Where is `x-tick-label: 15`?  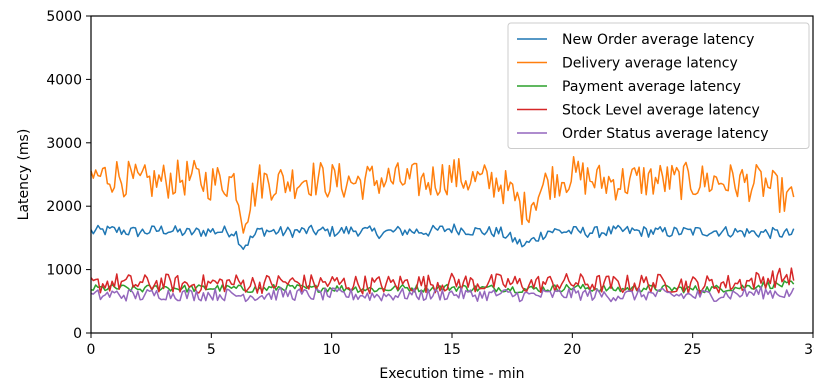 x-tick-label: 15 is located at coordinates (452, 350).